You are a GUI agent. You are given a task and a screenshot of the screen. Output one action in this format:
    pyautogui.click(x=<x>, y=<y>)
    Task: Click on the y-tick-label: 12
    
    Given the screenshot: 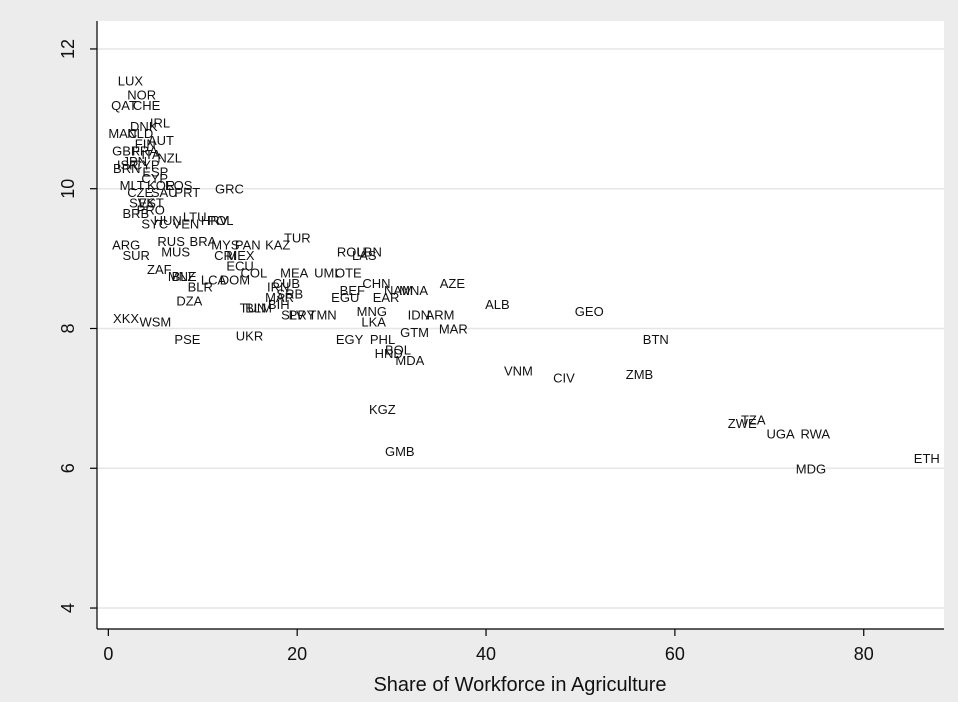 What is the action you would take?
    pyautogui.click(x=68, y=49)
    